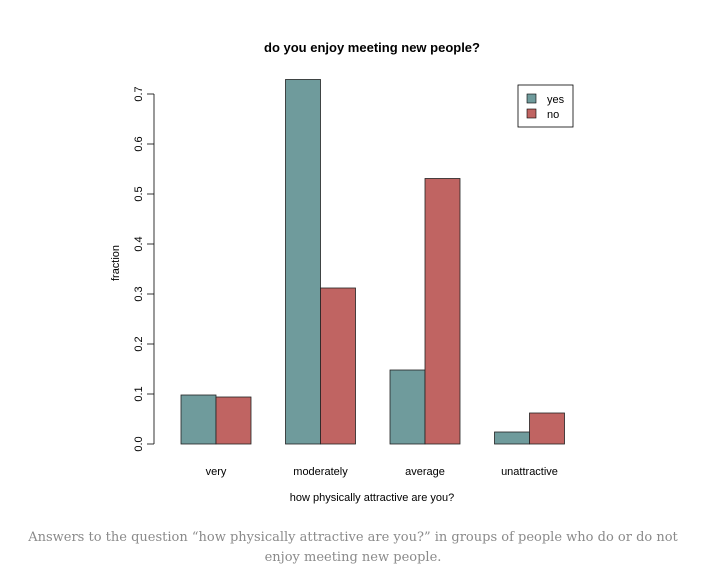  What do you see at coordinates (338, 366) in the screenshot?
I see `bar-no-moderately` at bounding box center [338, 366].